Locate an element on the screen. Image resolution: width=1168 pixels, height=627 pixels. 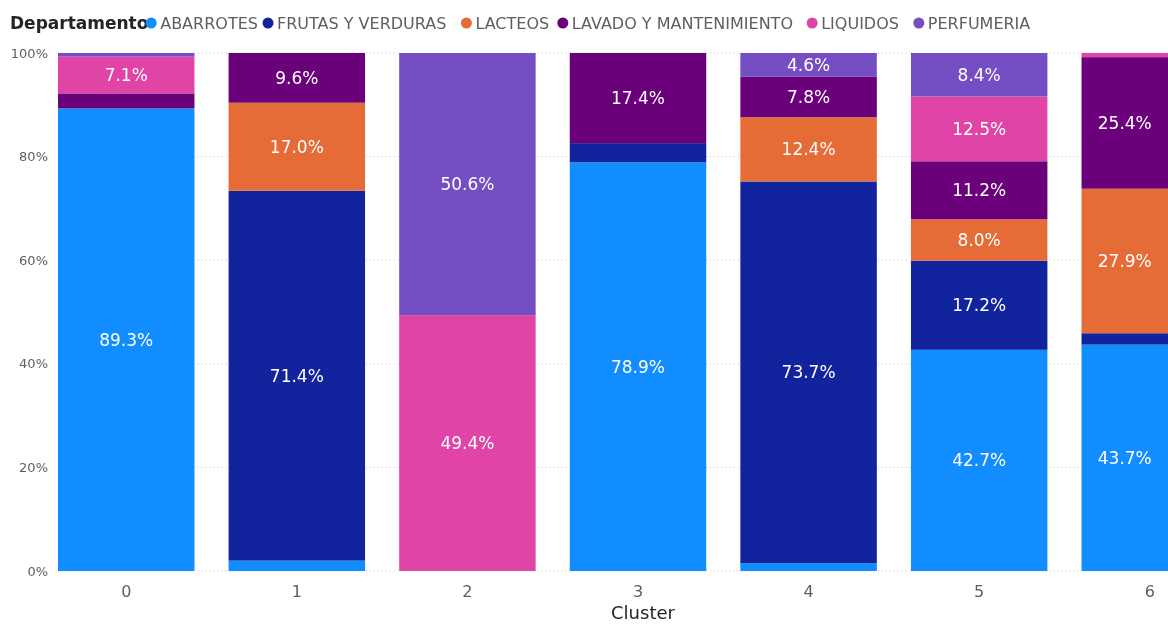
x-tick-label: 2 is located at coordinates (467, 591).